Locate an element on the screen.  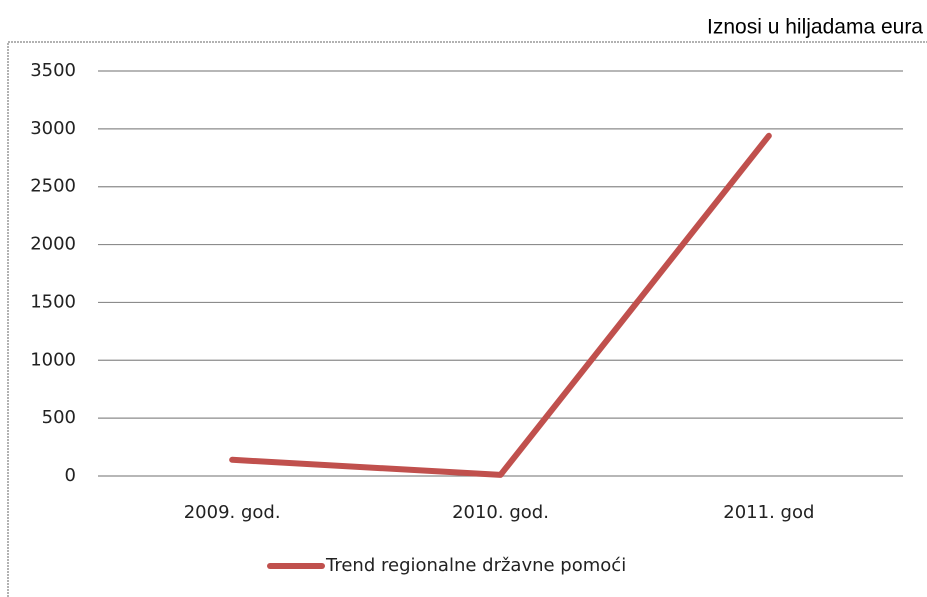
y-tick-label: 1000 is located at coordinates (53, 359).